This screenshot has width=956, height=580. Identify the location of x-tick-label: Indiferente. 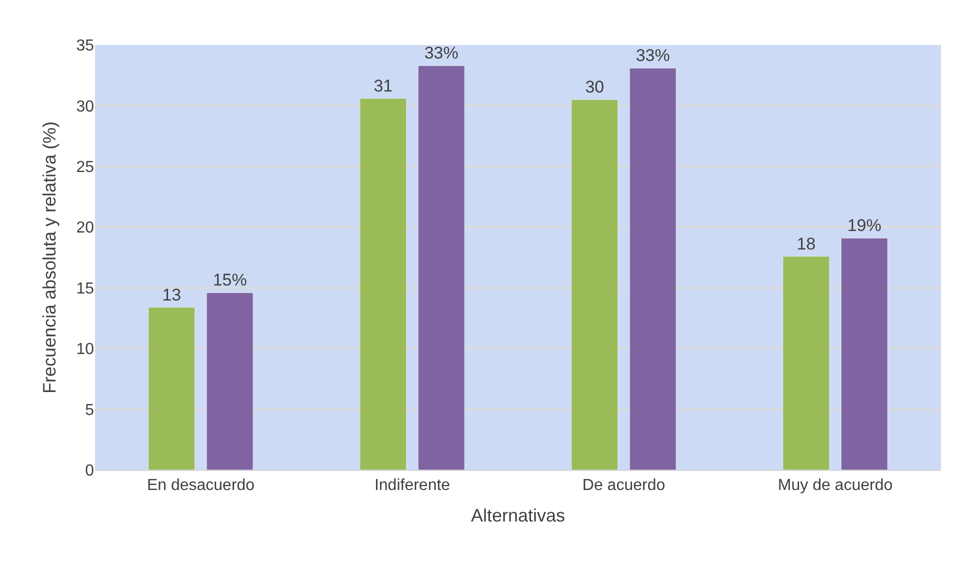
(412, 485).